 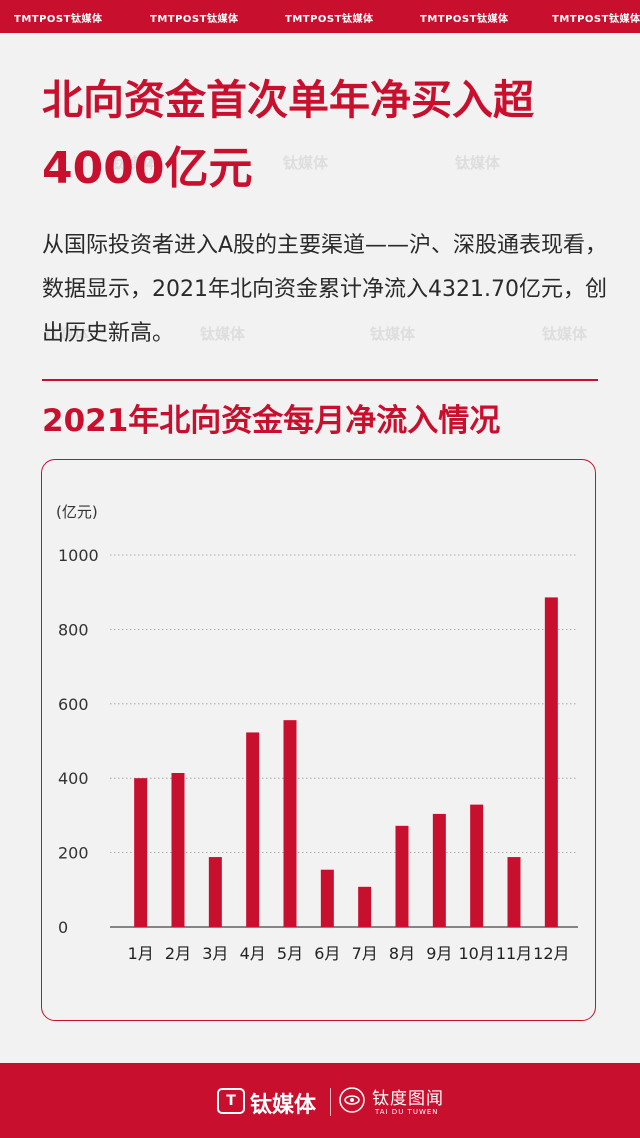 I want to click on y-tick-label: 800, so click(x=73, y=629).